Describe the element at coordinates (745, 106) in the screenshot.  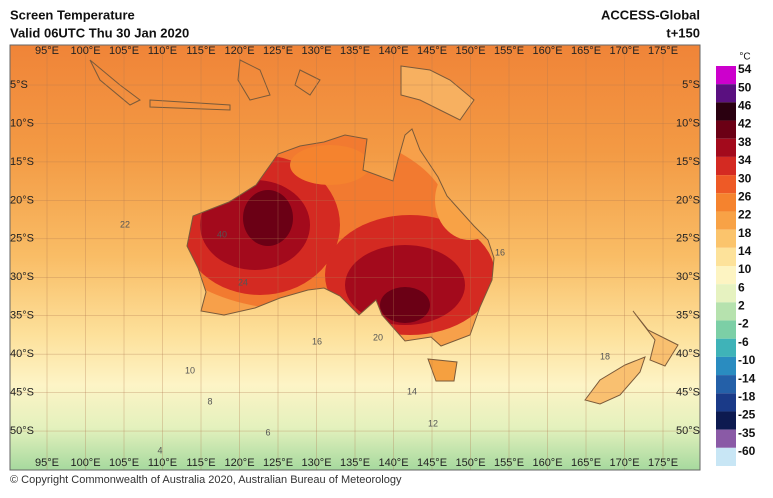
I see `colorbar-label: 46` at that location.